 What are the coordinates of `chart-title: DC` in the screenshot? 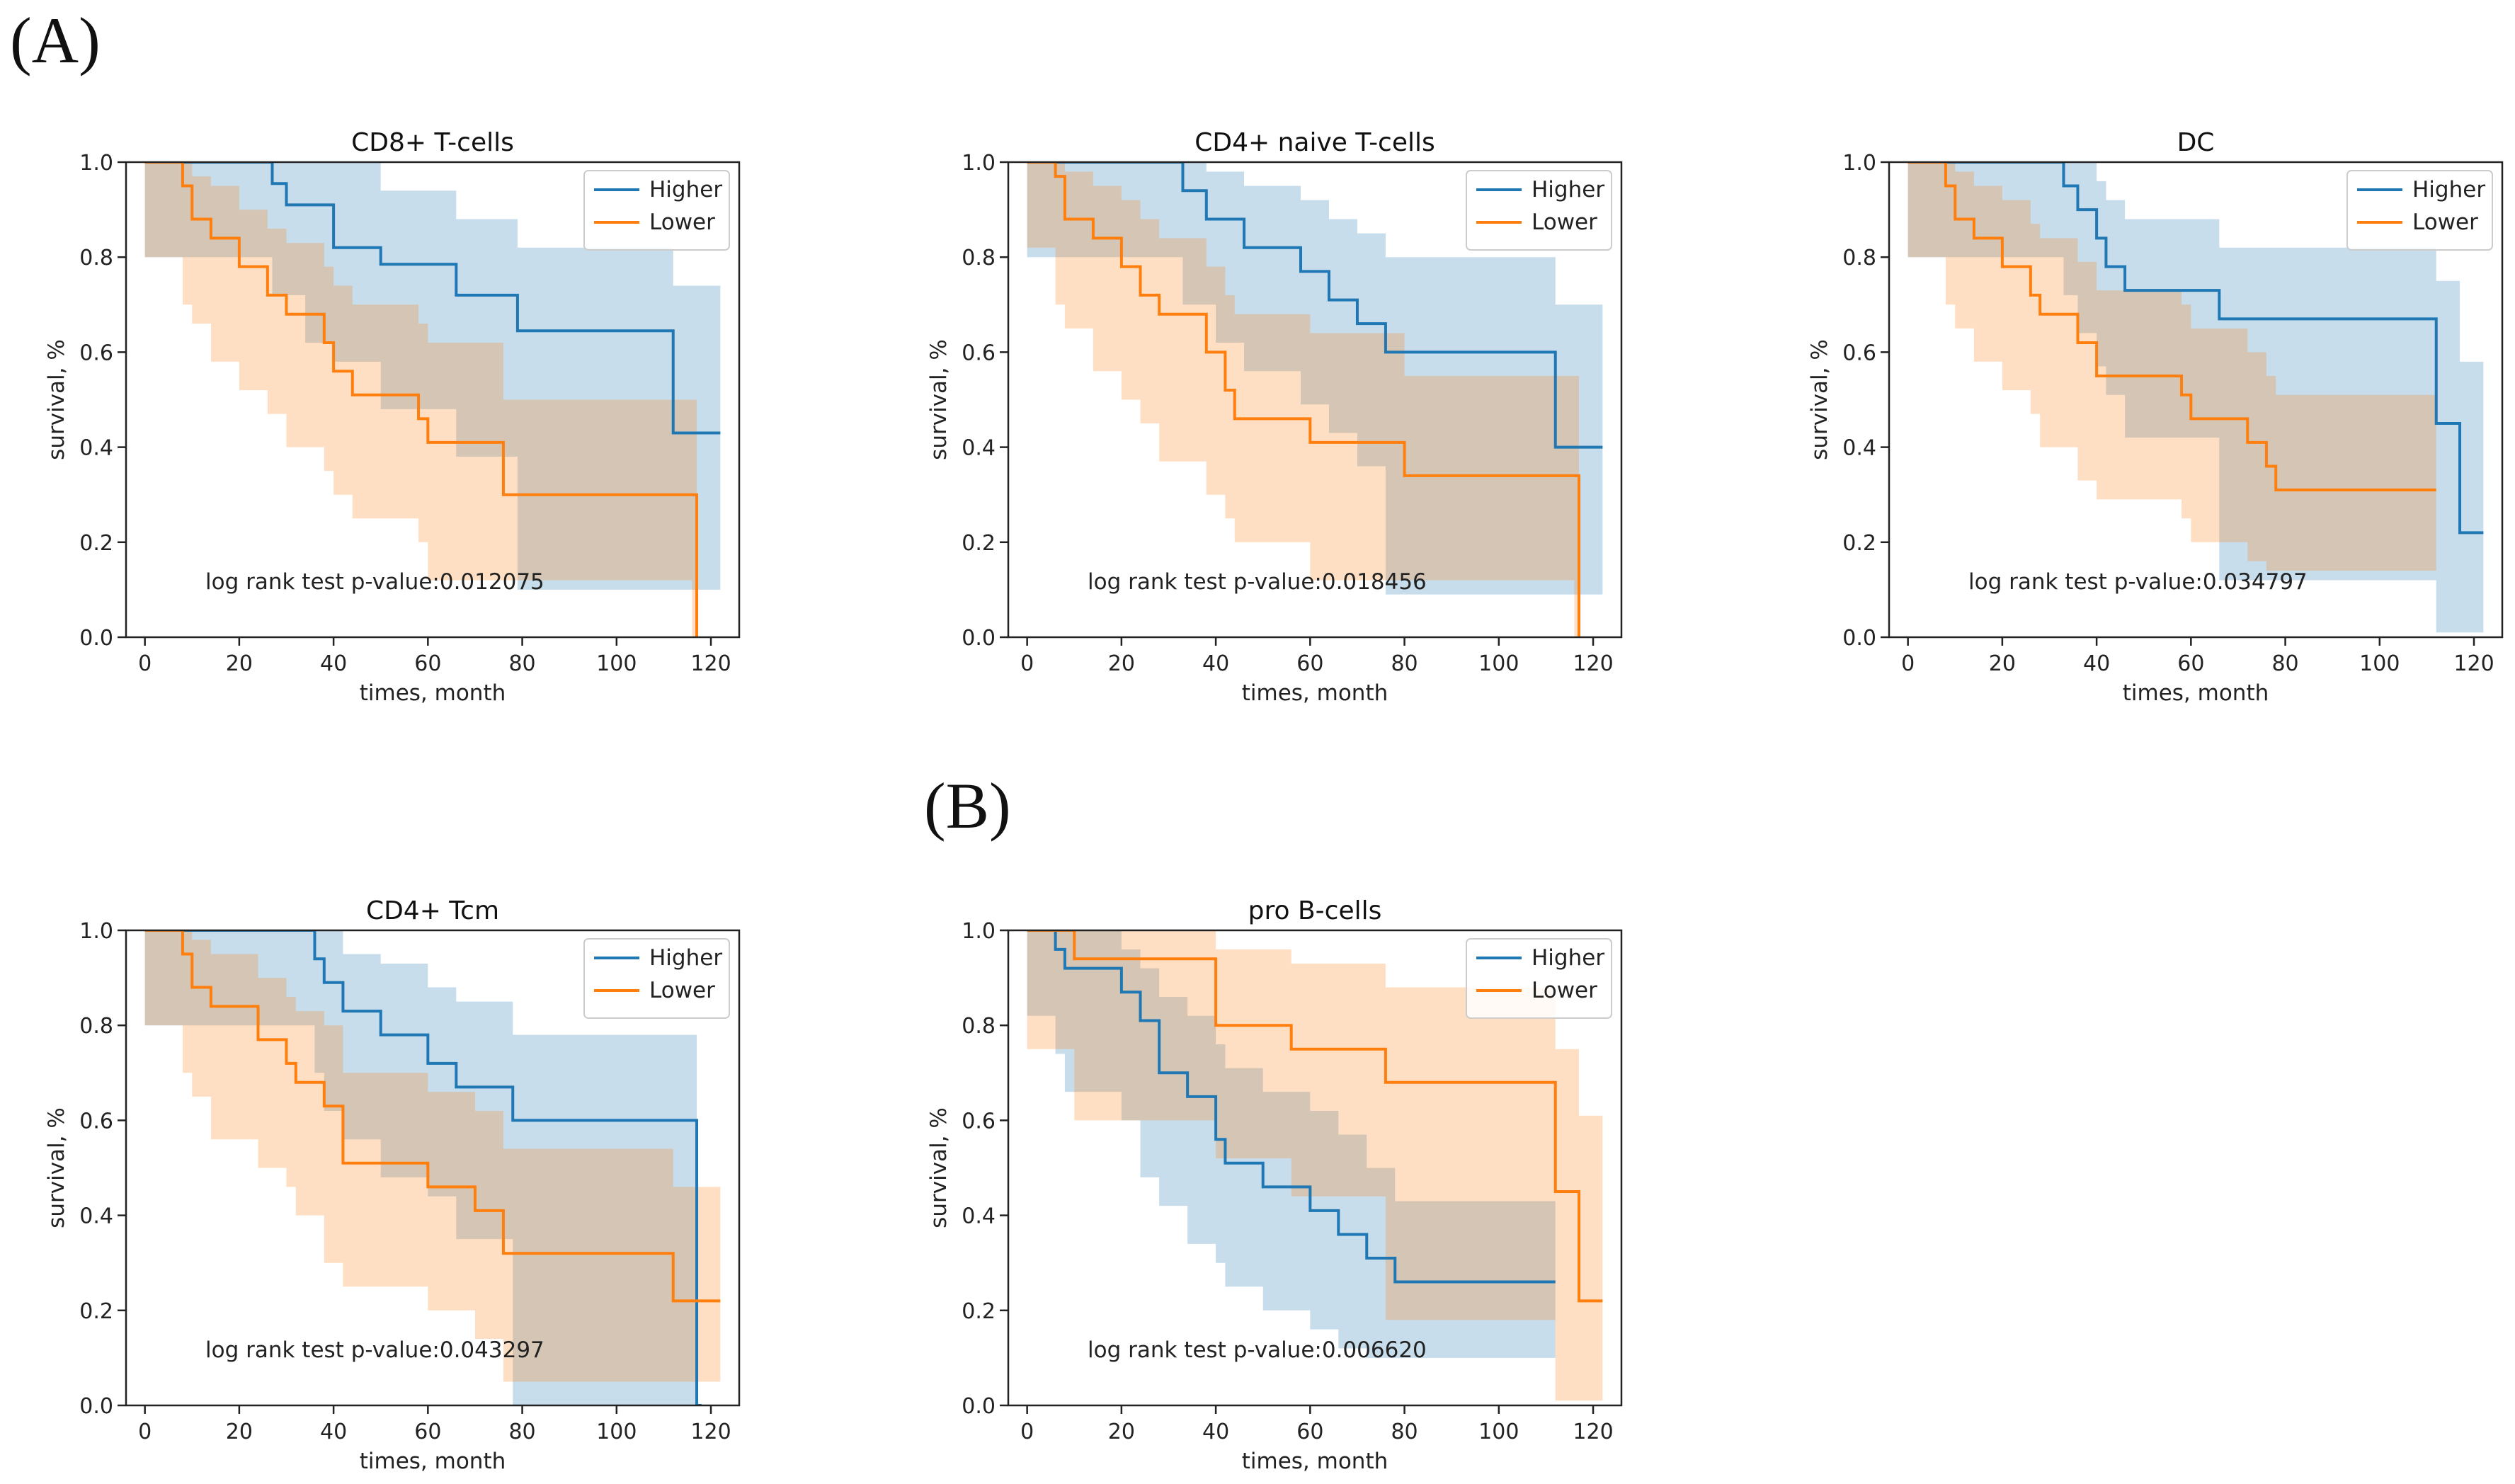 It's located at (2196, 142).